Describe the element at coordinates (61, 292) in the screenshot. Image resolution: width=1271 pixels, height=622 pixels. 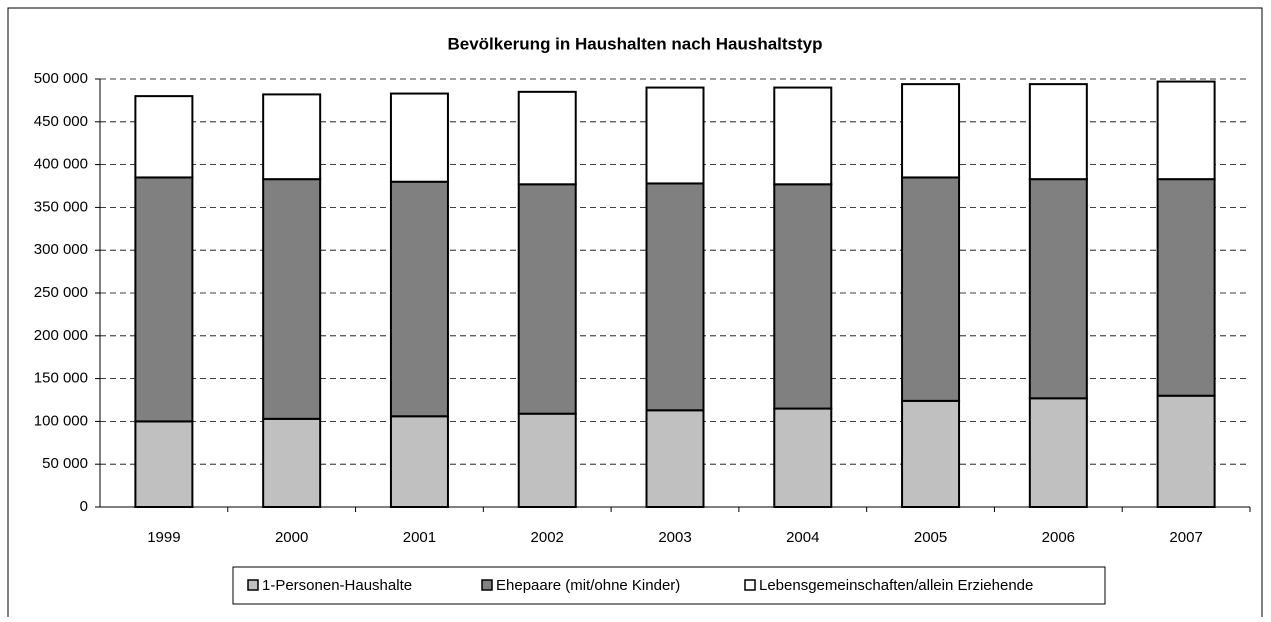
I see `y-tick-label: 250 000` at that location.